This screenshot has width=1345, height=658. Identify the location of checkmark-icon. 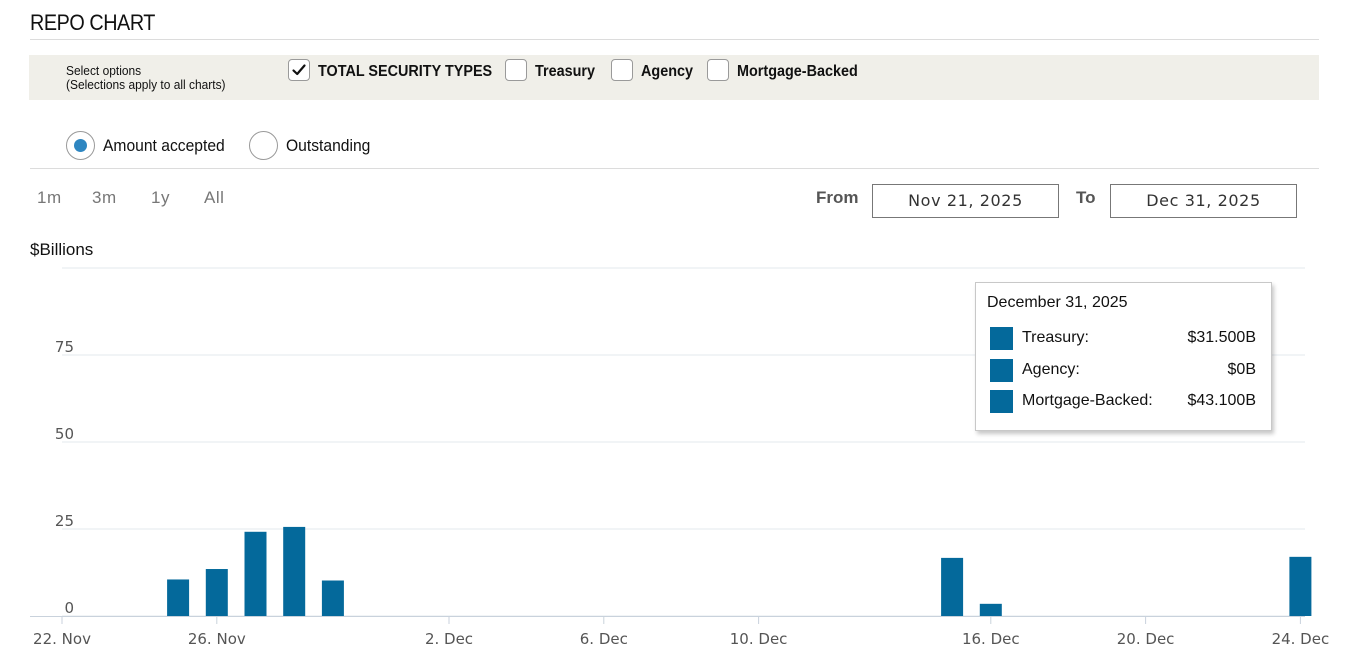
(299, 70).